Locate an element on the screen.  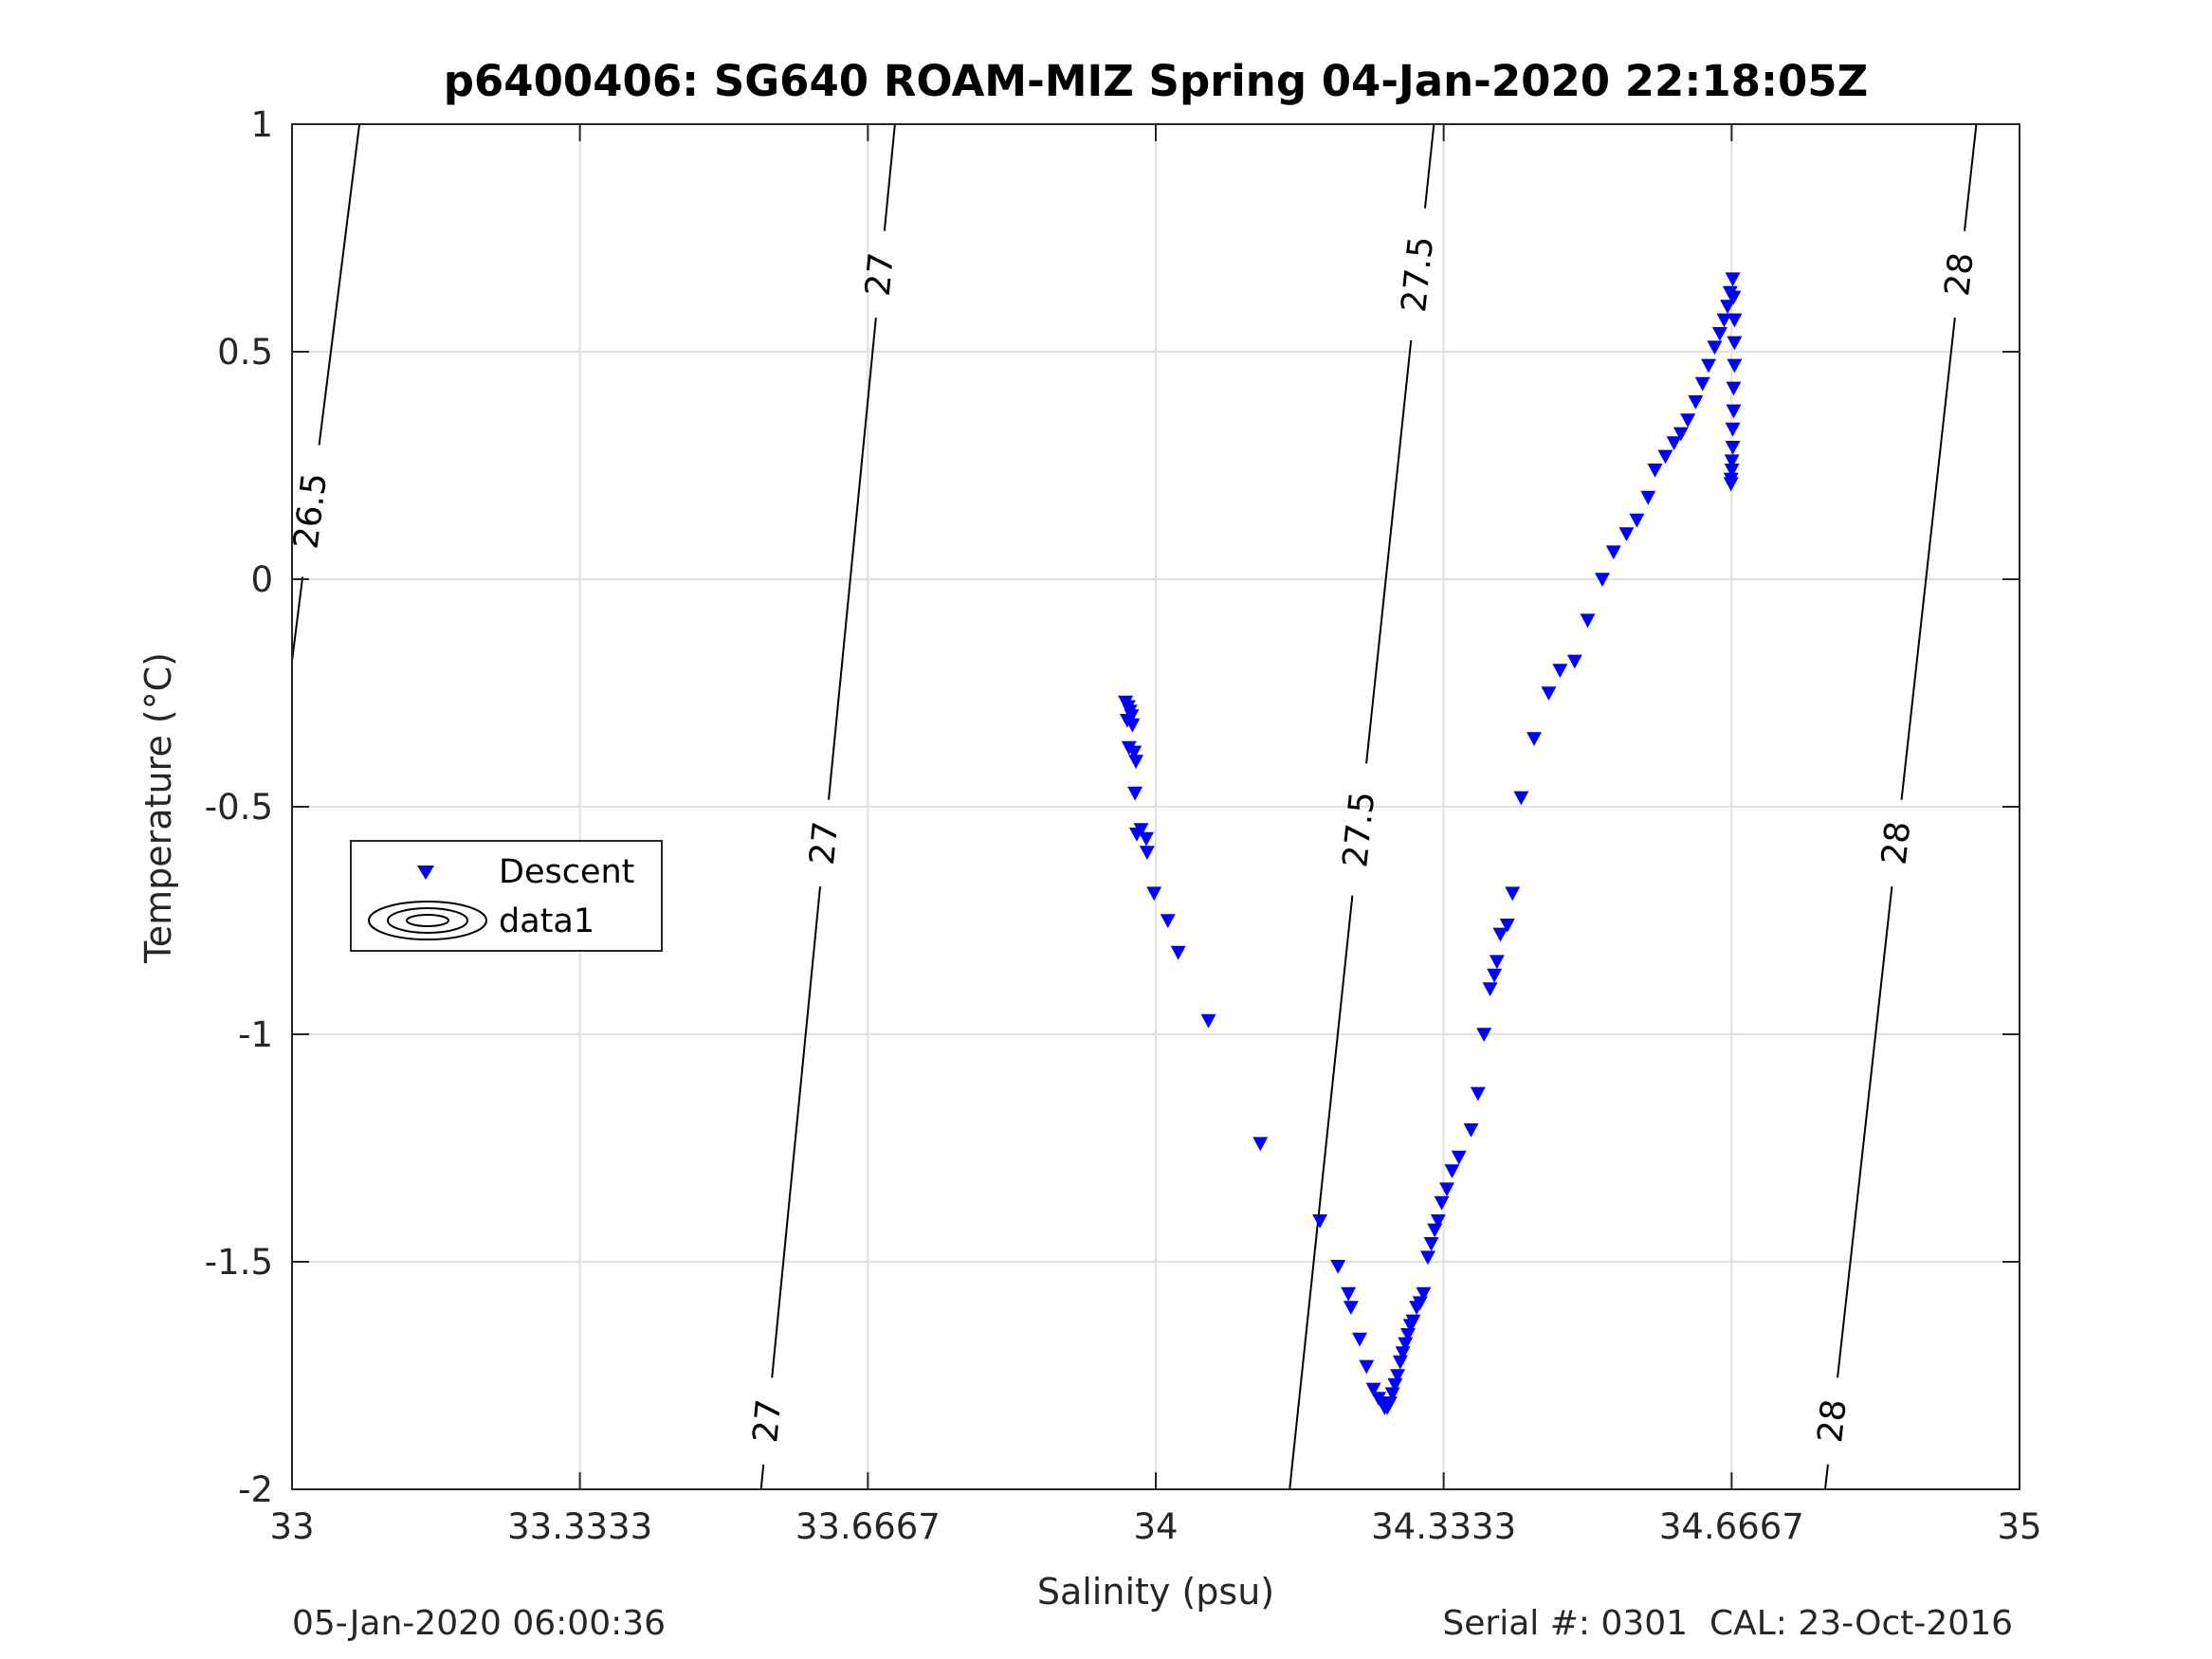
x-tick-label: 33.3333 is located at coordinates (579, 1526).